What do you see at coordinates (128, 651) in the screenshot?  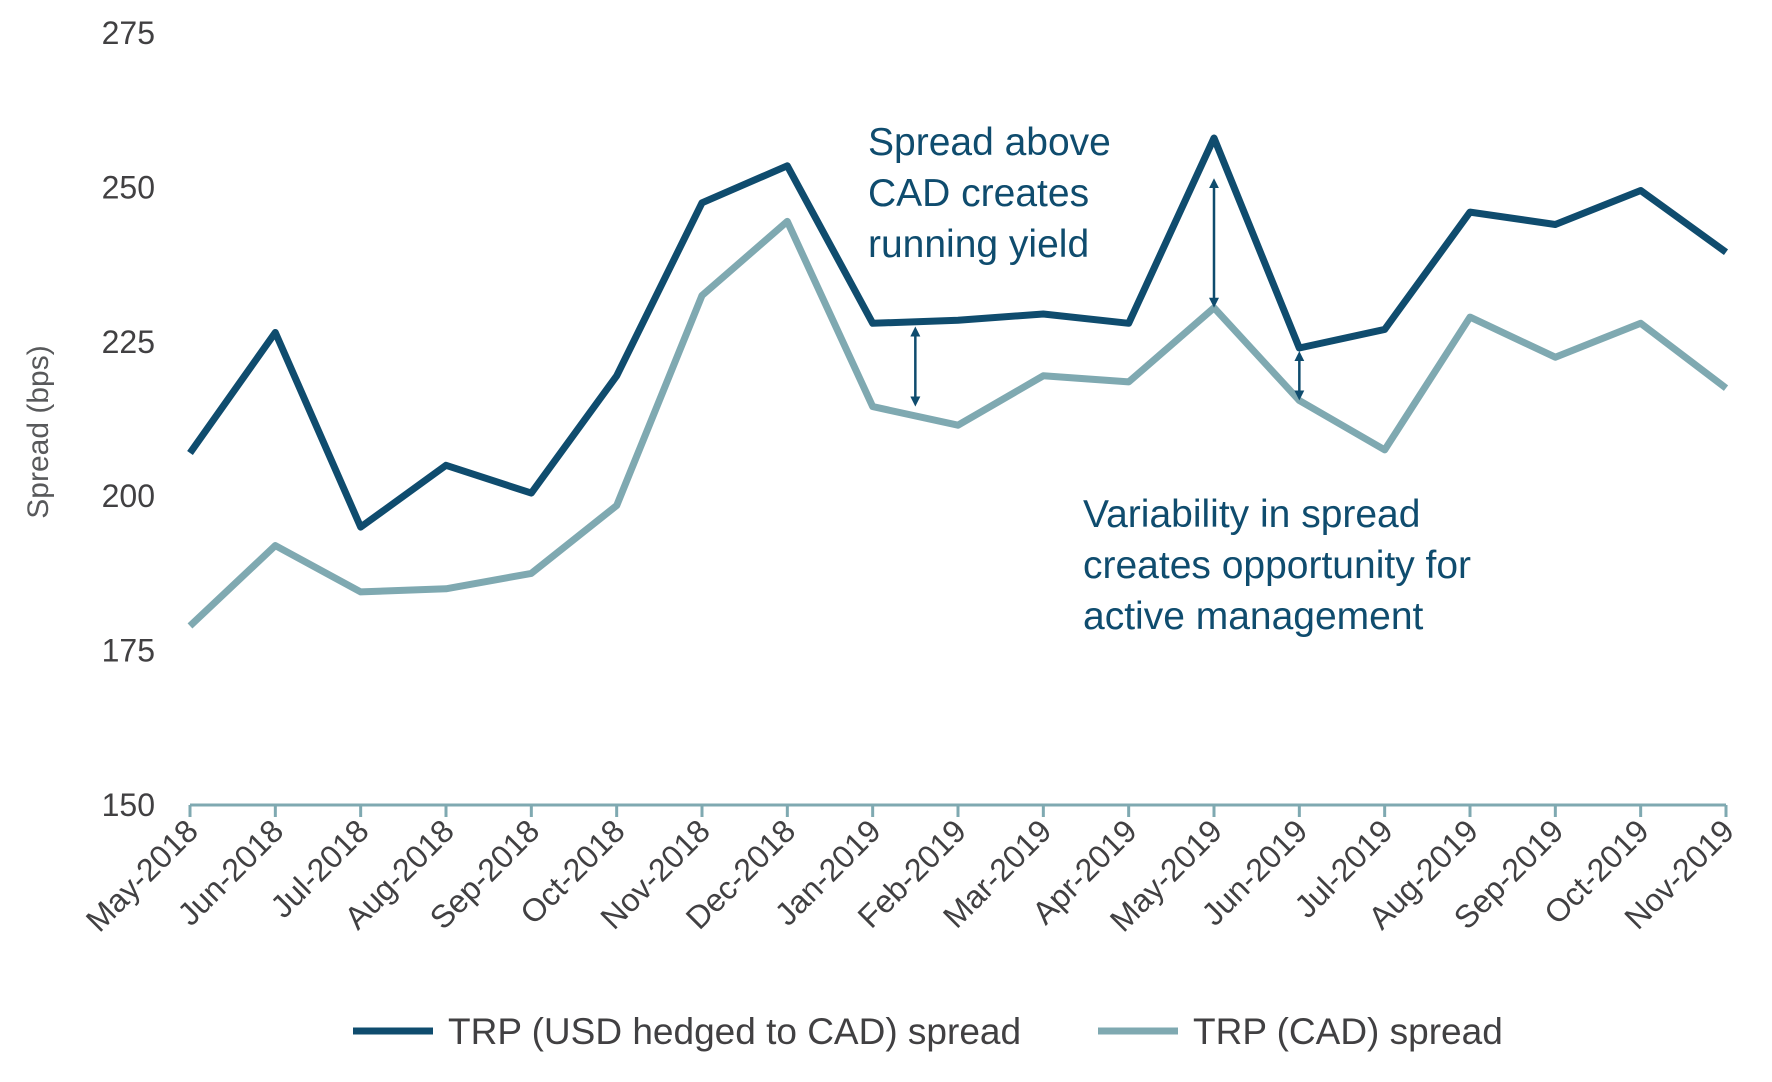 I see `y-tick-label: 175` at bounding box center [128, 651].